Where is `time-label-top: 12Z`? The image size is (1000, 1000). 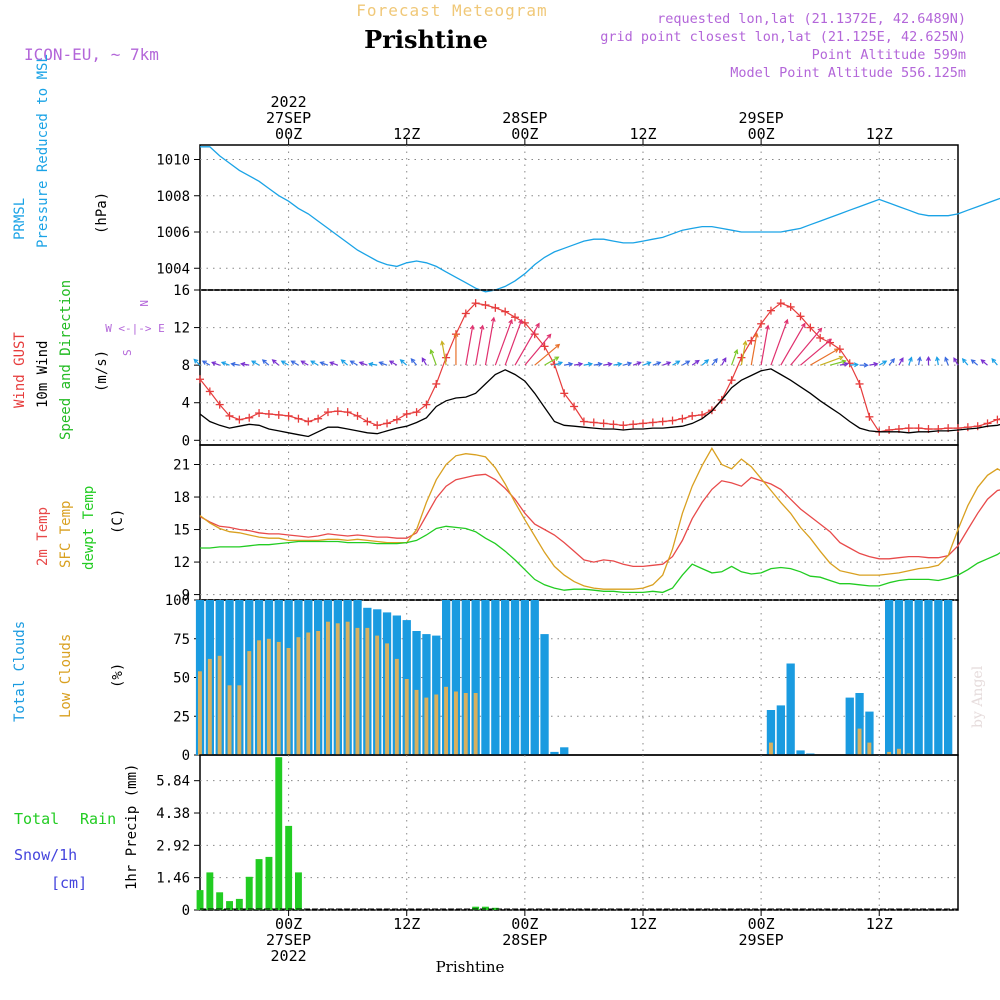 time-label-top: 12Z is located at coordinates (642, 134).